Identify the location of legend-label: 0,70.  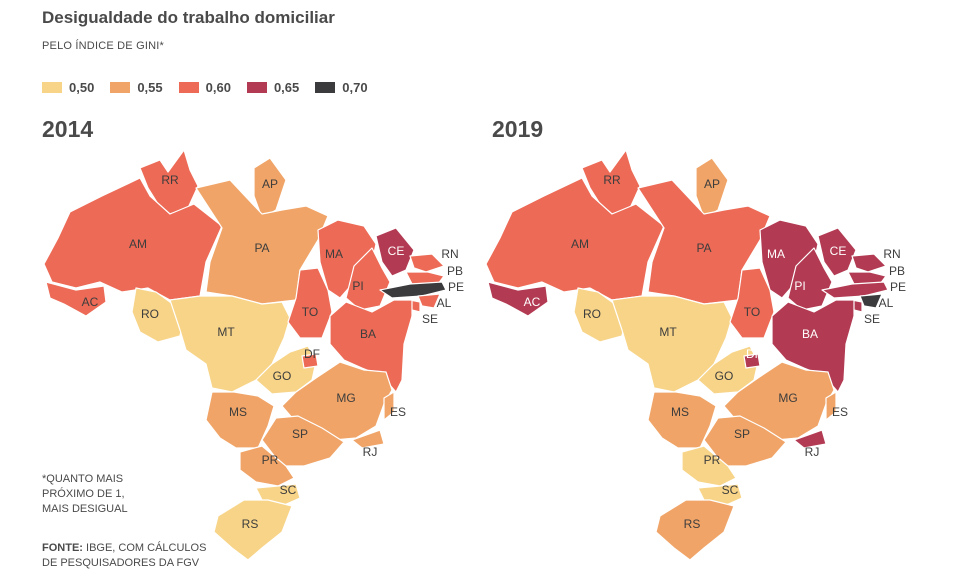
(355, 87).